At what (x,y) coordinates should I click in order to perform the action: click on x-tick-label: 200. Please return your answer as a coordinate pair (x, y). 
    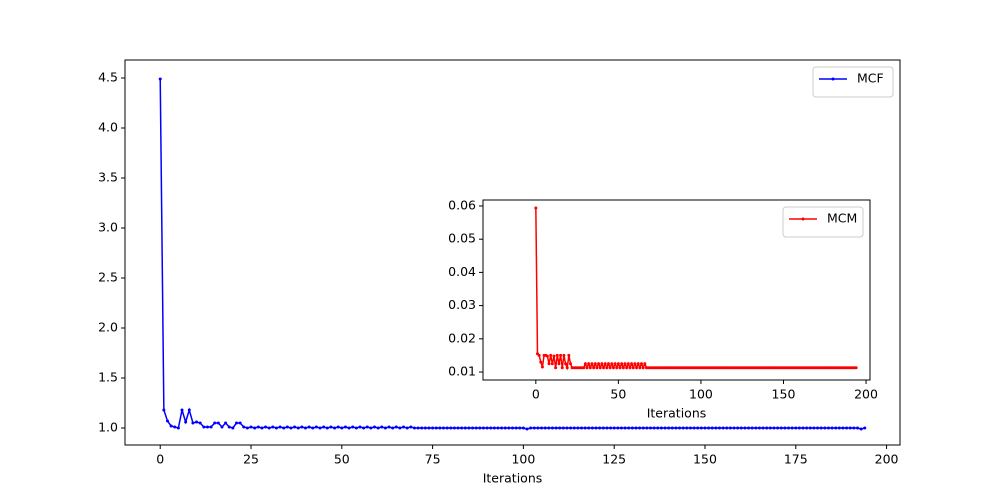
    Looking at the image, I should click on (887, 459).